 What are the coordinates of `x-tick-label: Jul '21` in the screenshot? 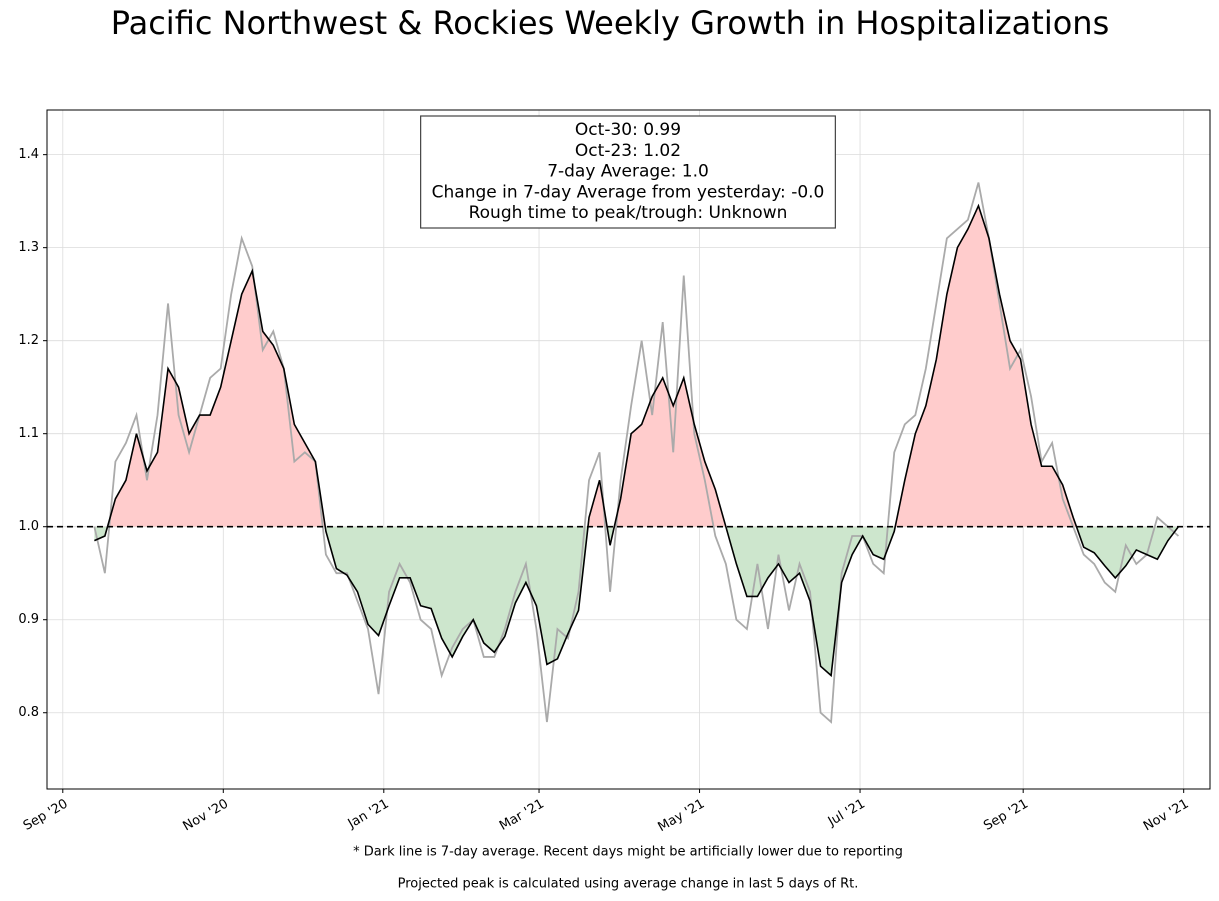 It's located at (846, 813).